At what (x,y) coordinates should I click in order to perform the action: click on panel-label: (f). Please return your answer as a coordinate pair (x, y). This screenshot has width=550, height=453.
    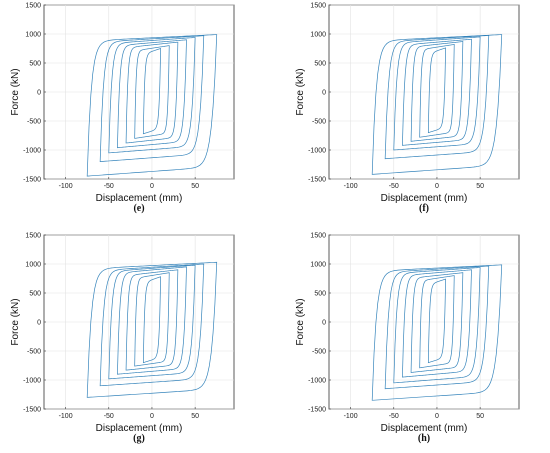
    Looking at the image, I should click on (424, 208).